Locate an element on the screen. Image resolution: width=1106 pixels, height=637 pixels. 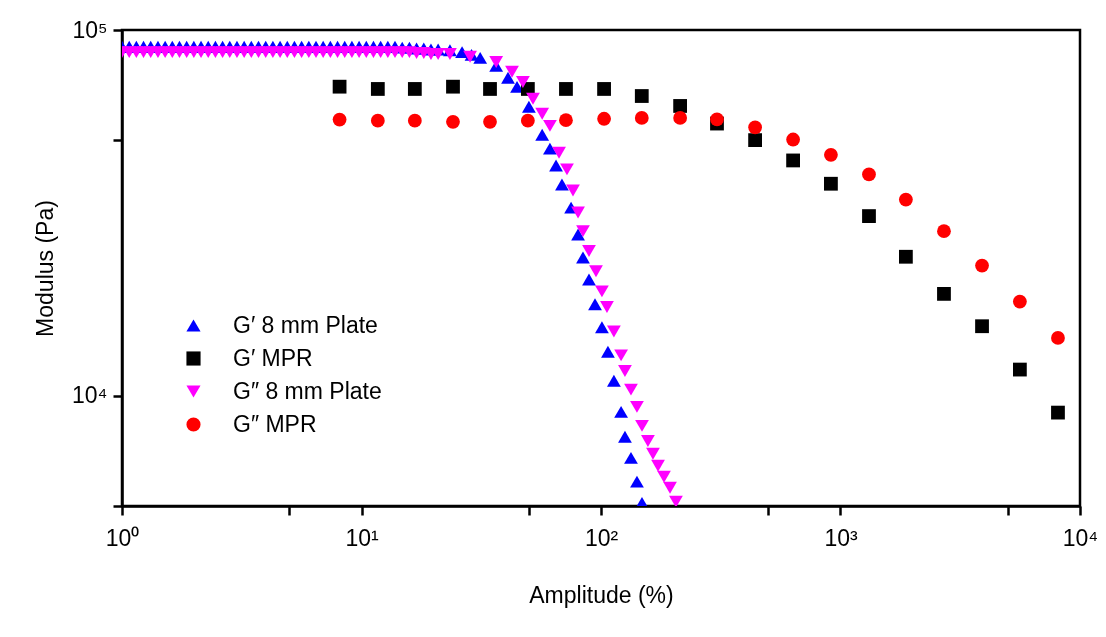
legend-label: G″ MPR is located at coordinates (275, 423).